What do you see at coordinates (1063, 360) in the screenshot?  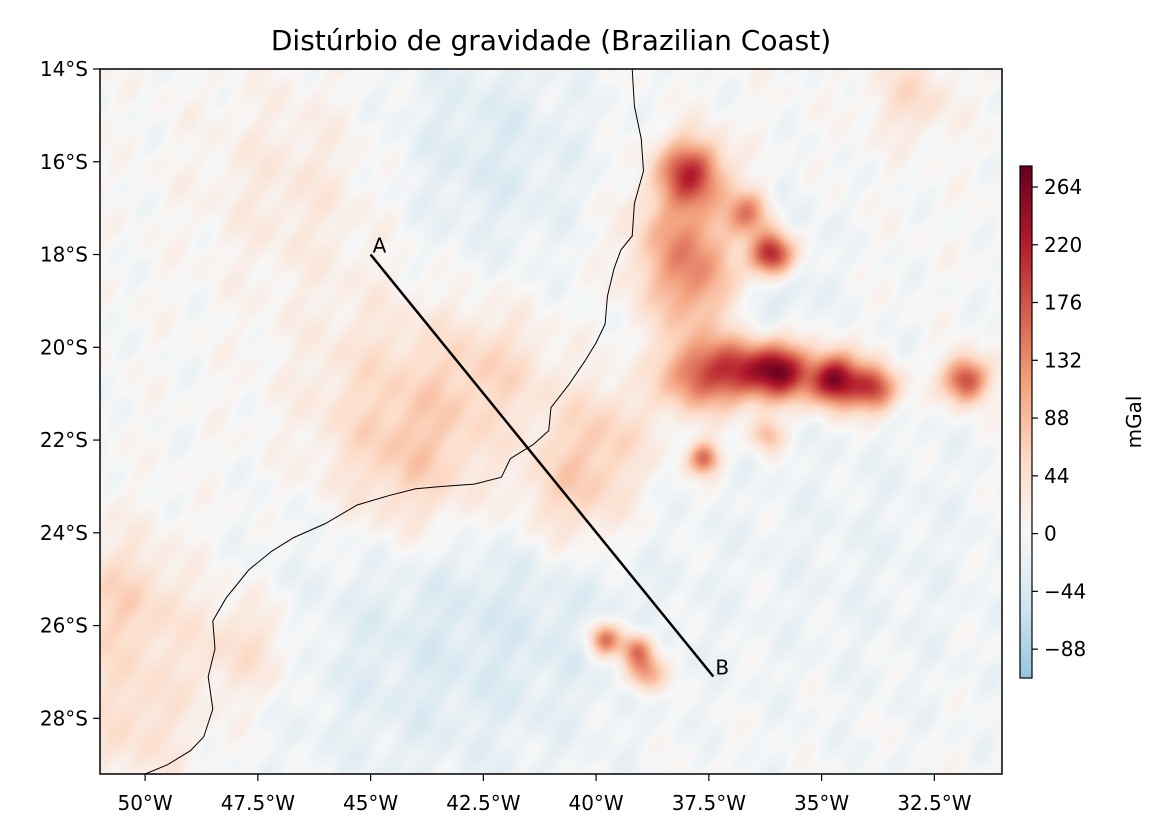 I see `colorbar-tick-label: 132` at bounding box center [1063, 360].